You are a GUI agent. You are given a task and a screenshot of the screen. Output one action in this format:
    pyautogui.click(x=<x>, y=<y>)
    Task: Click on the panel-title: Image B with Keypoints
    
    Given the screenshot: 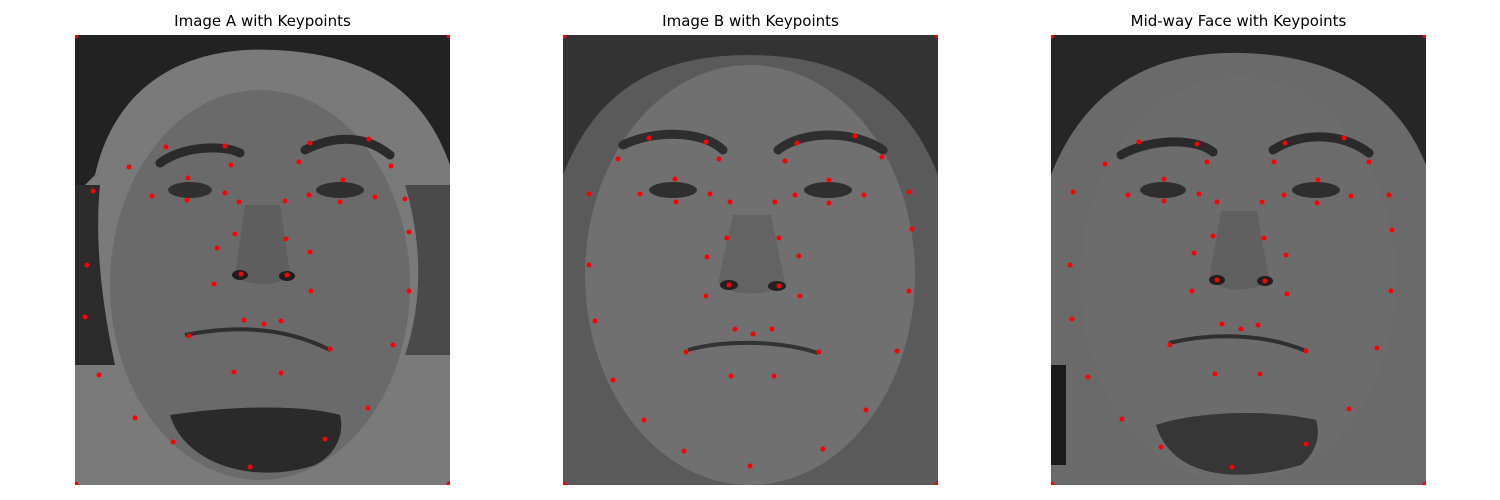 What is the action you would take?
    pyautogui.click(x=750, y=21)
    